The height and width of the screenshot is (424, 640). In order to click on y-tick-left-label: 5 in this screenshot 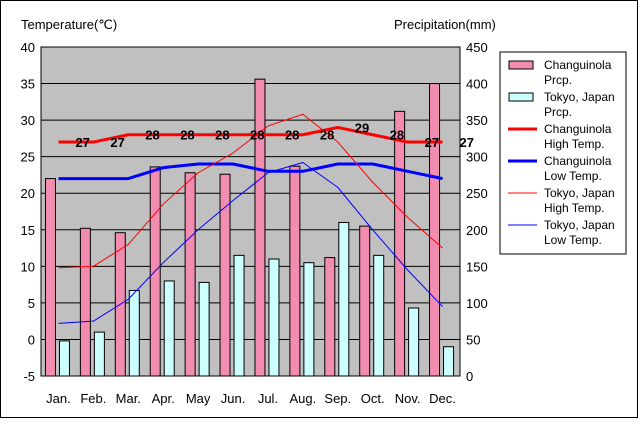, I will do `click(31, 303)`.